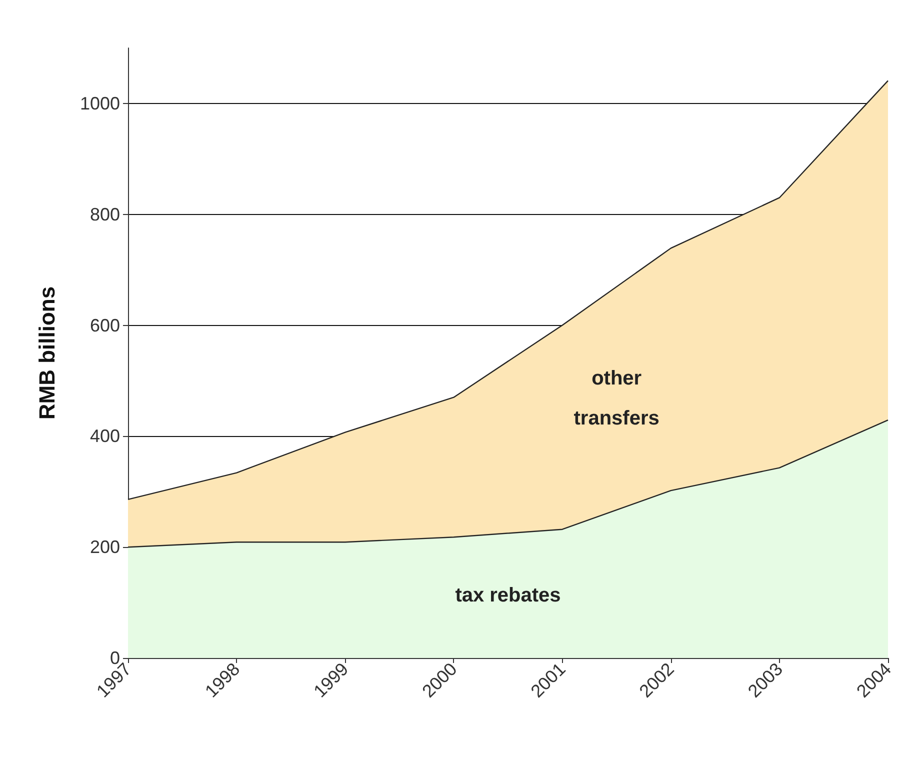  What do you see at coordinates (105, 325) in the screenshot?
I see `y-tick-label: 600` at bounding box center [105, 325].